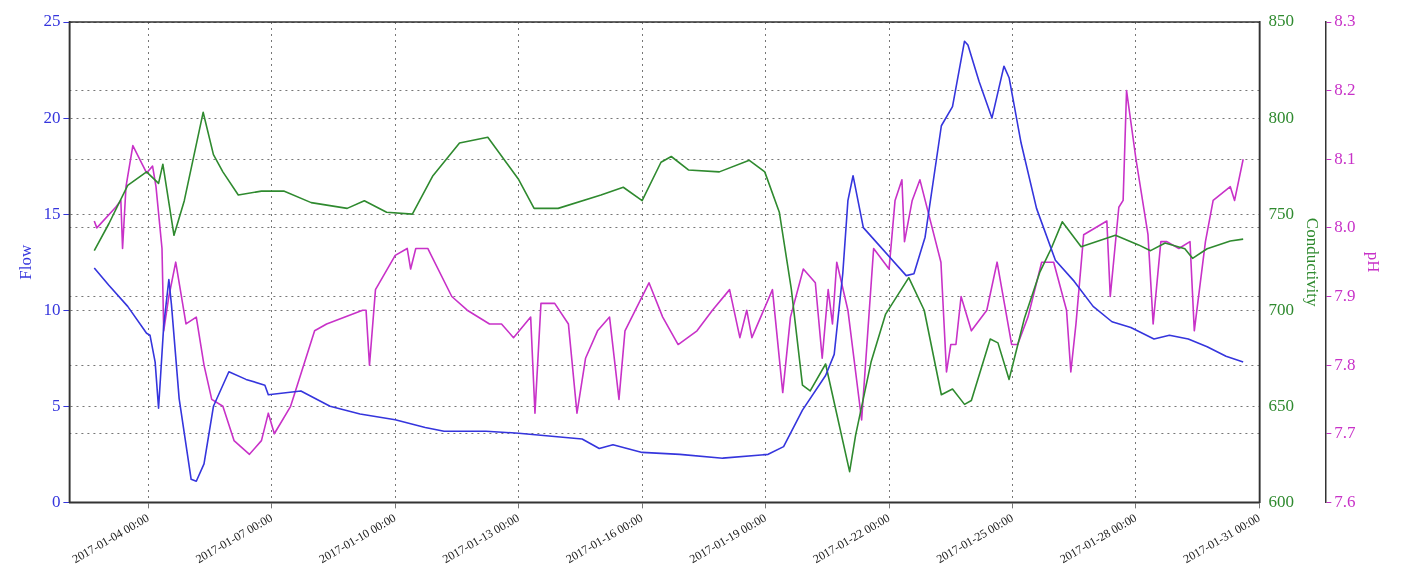 The height and width of the screenshot is (582, 1405). Describe the element at coordinates (1345, 21) in the screenshot. I see `y3-tick-label: 8.3` at that location.